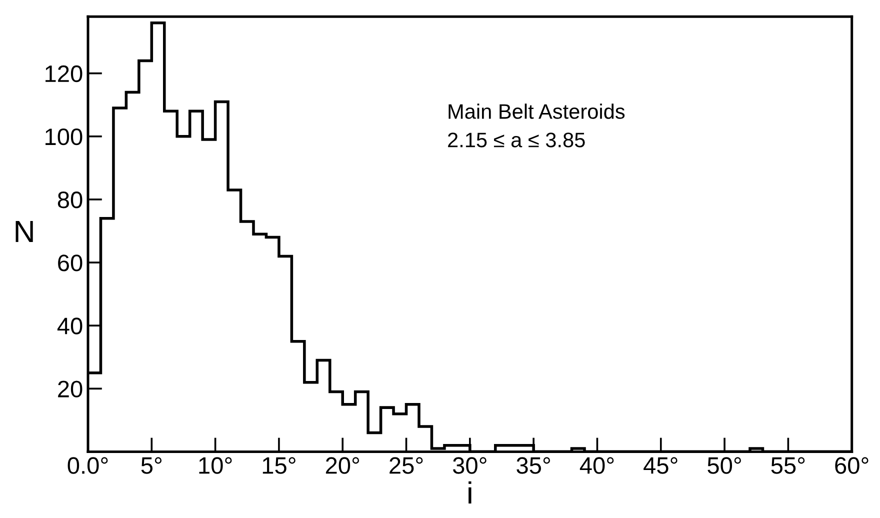 The image size is (880, 518). Describe the element at coordinates (851, 465) in the screenshot. I see `x-tick-label: 60°` at that location.